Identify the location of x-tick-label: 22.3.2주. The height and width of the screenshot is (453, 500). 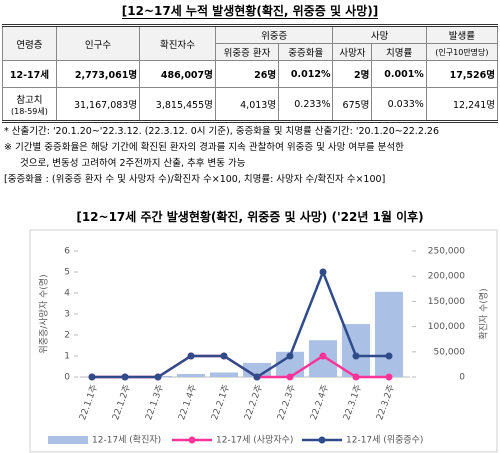
(385, 402).